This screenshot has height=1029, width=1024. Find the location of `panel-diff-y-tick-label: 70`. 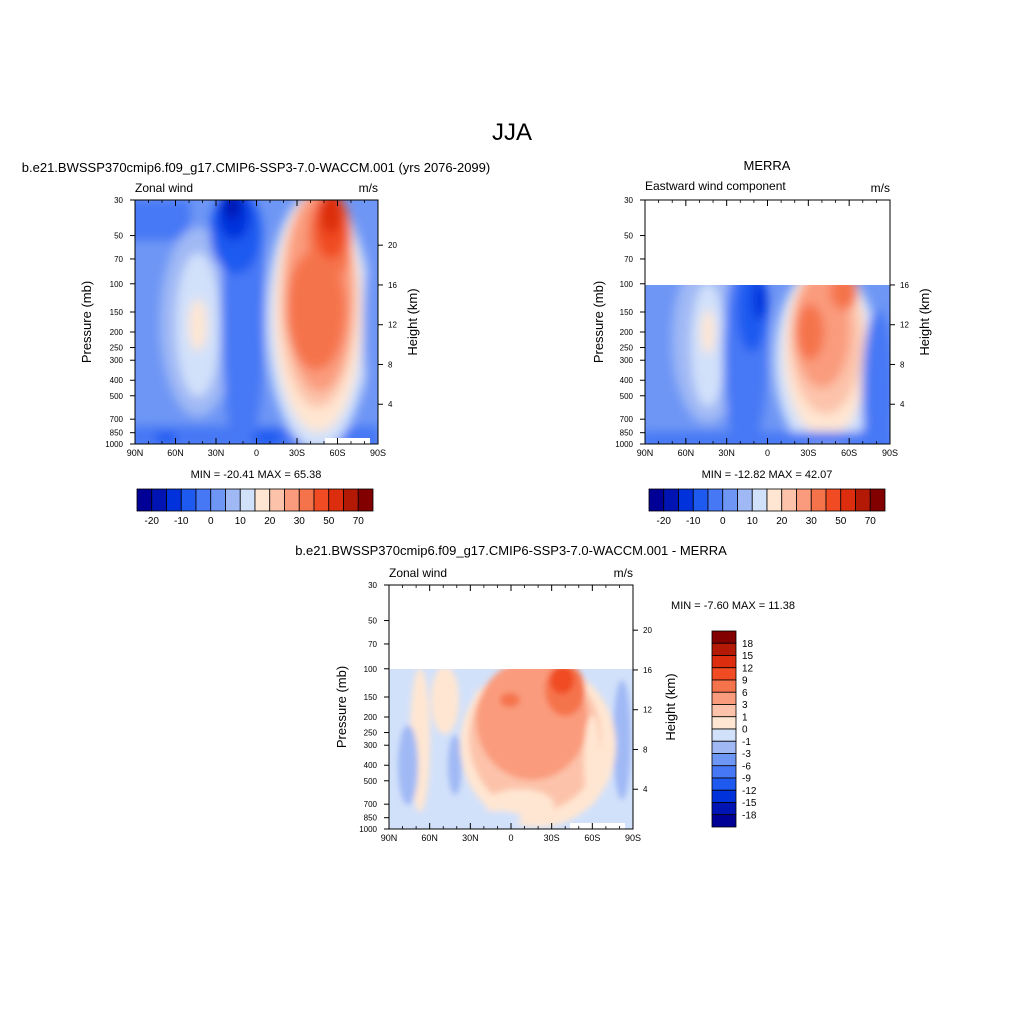

panel-diff-y-tick-label: 70 is located at coordinates (372, 644).